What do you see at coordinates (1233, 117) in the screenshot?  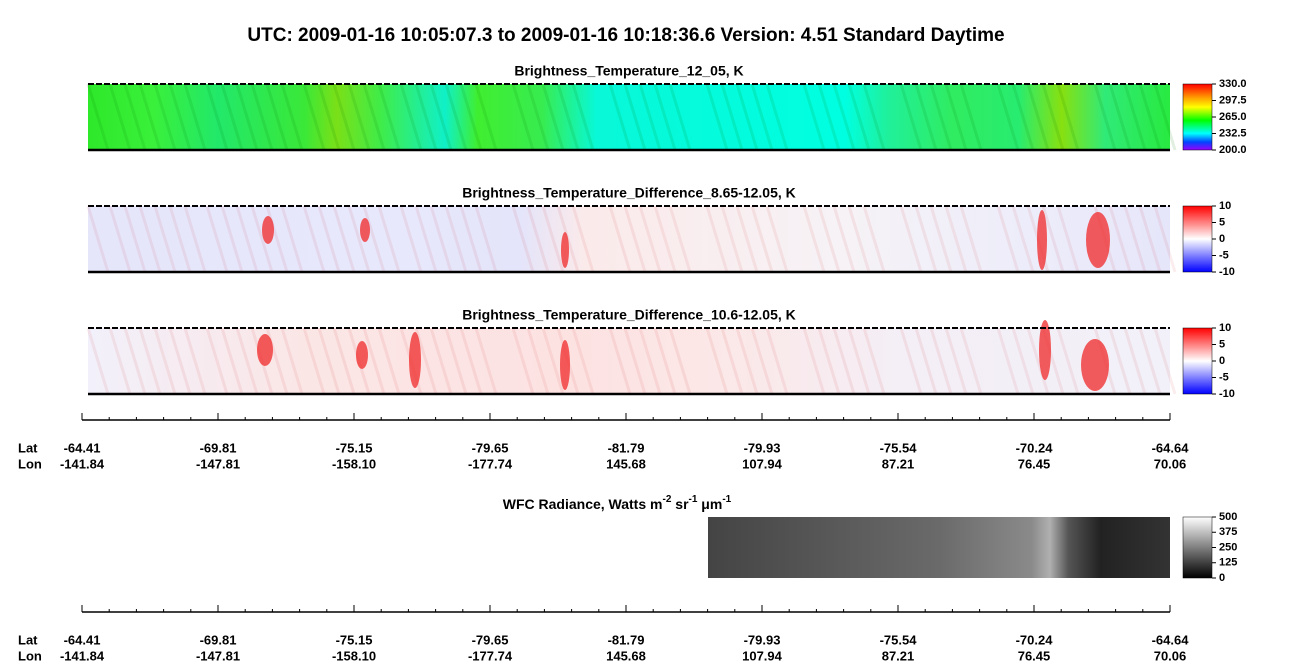 I see `colorbar-label: 265.0` at bounding box center [1233, 117].